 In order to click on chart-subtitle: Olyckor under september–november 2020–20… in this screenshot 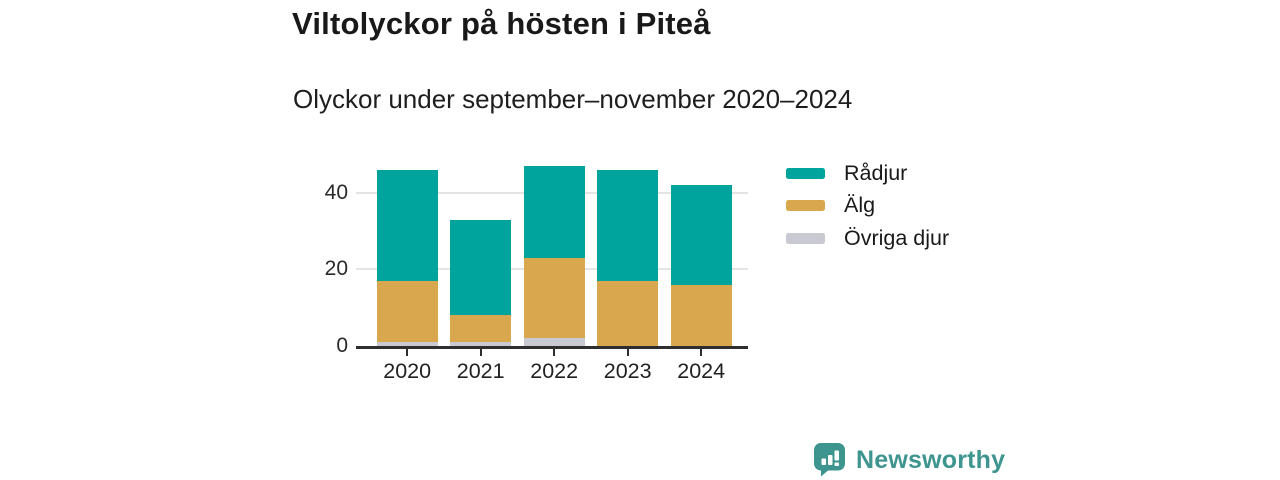, I will do `click(573, 99)`.